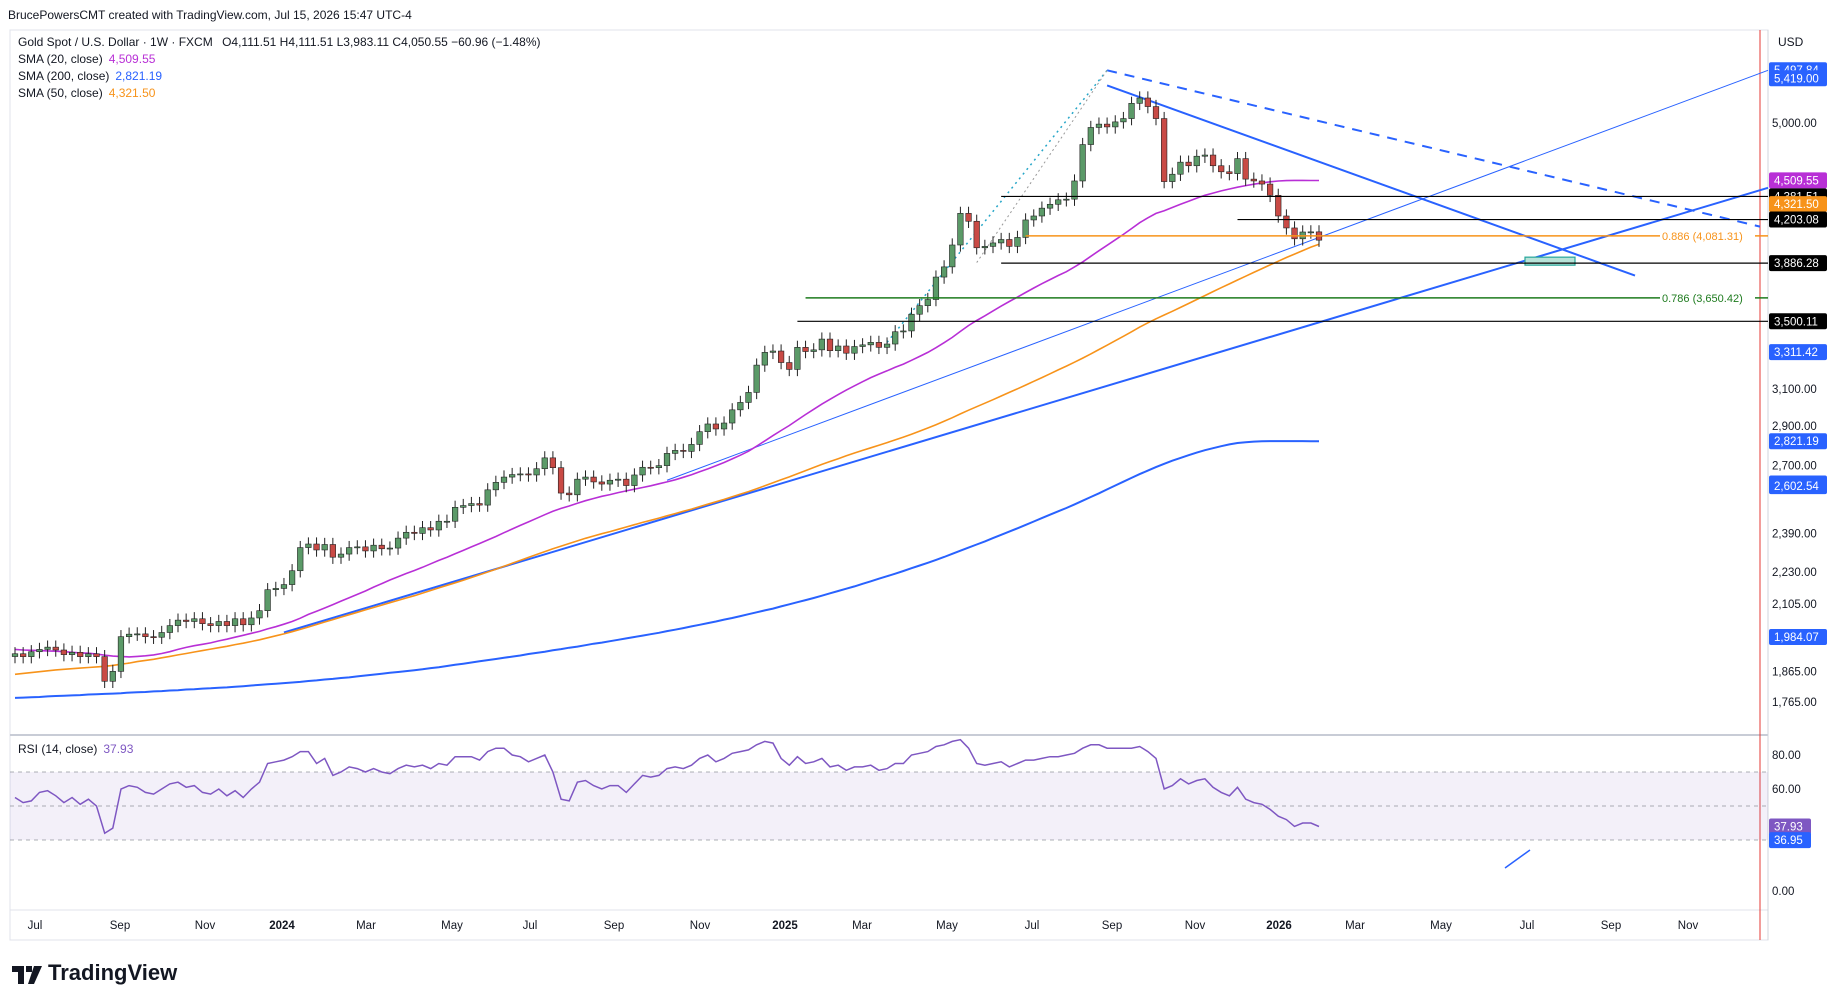 This screenshot has height=1000, width=1835. What do you see at coordinates (1796, 181) in the screenshot?
I see `price-tag-text: 4,509.55` at bounding box center [1796, 181].